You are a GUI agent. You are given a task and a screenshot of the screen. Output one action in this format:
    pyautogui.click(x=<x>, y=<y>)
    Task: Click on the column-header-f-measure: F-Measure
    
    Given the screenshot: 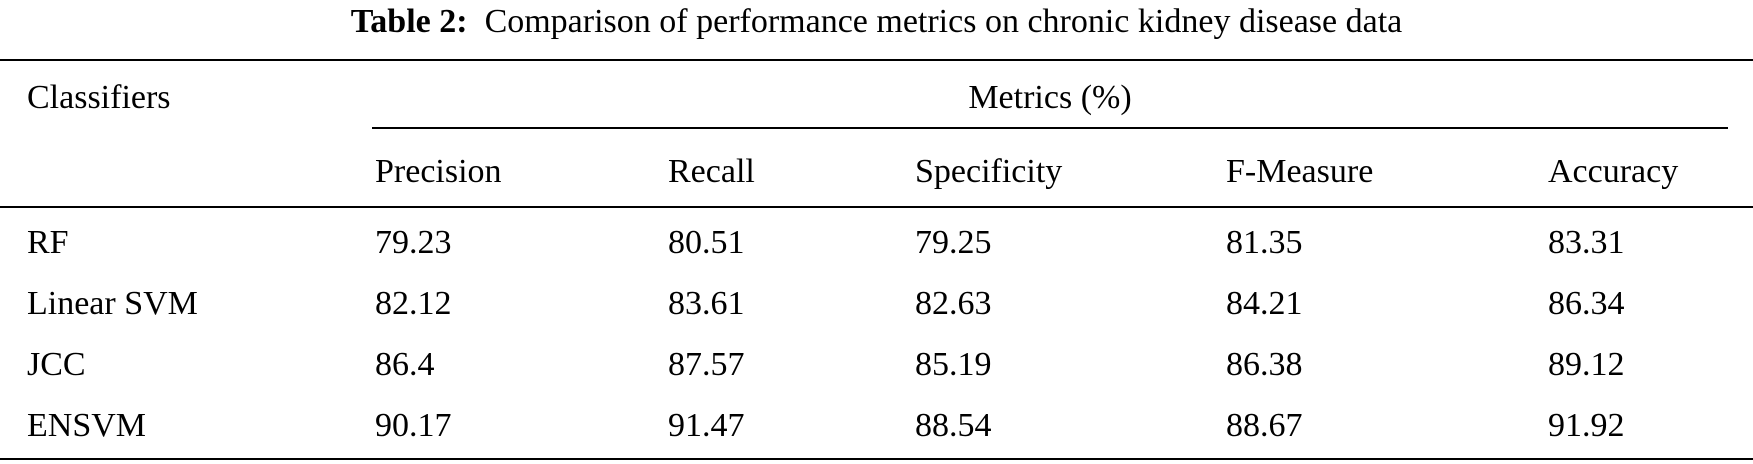 What is the action you would take?
    pyautogui.click(x=1300, y=171)
    